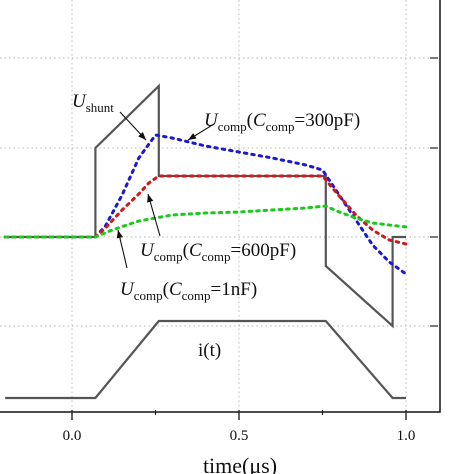  Describe the element at coordinates (264, 250) in the screenshot. I see `label-tail: =600pF)` at that location.